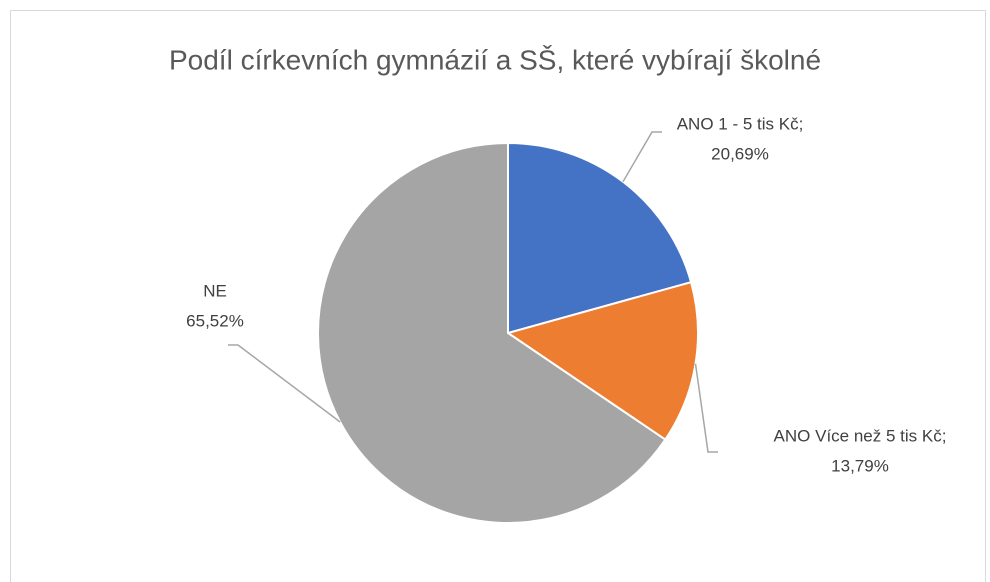 The height and width of the screenshot is (582, 990). I want to click on data-label-value: 13,79%, so click(860, 465).